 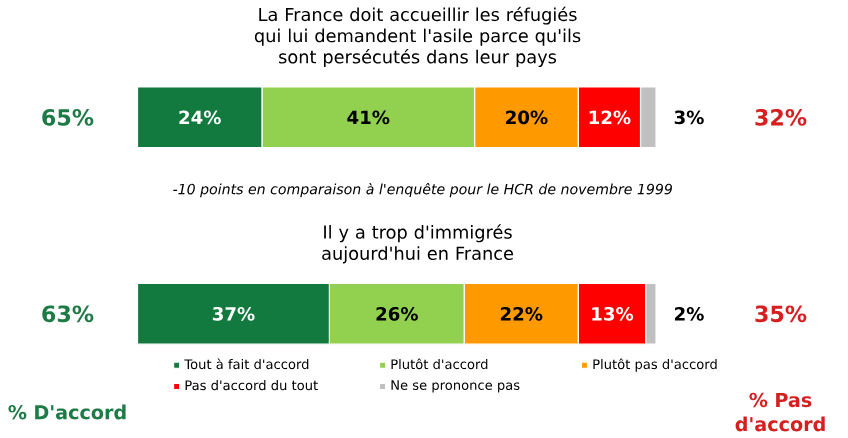 I want to click on data-label: 24%, so click(x=200, y=117).